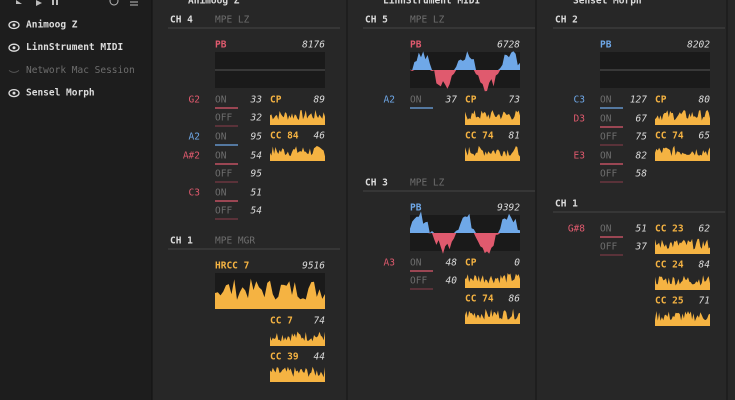 The height and width of the screenshot is (400, 735). I want to click on note-on-value: 95, so click(257, 137).